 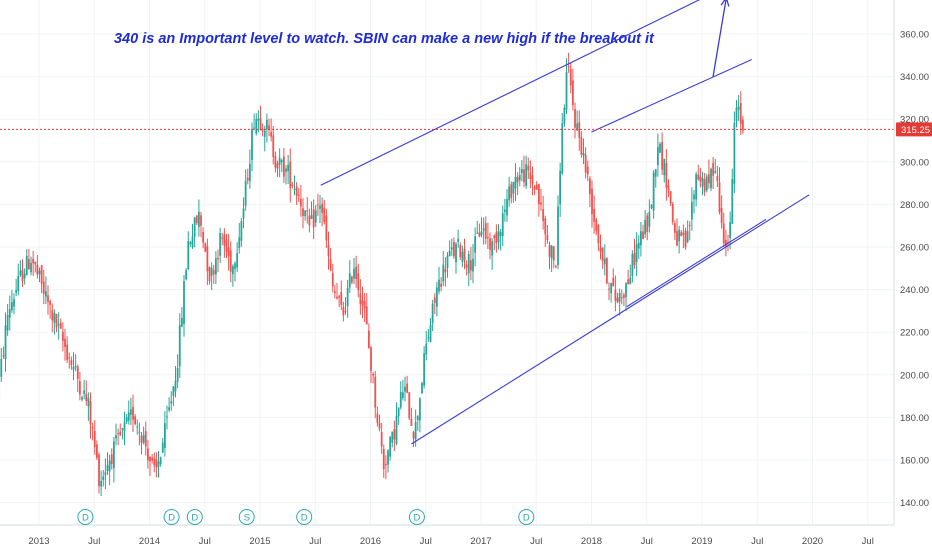 I want to click on breakout-arrow-head, so click(x=725, y=3).